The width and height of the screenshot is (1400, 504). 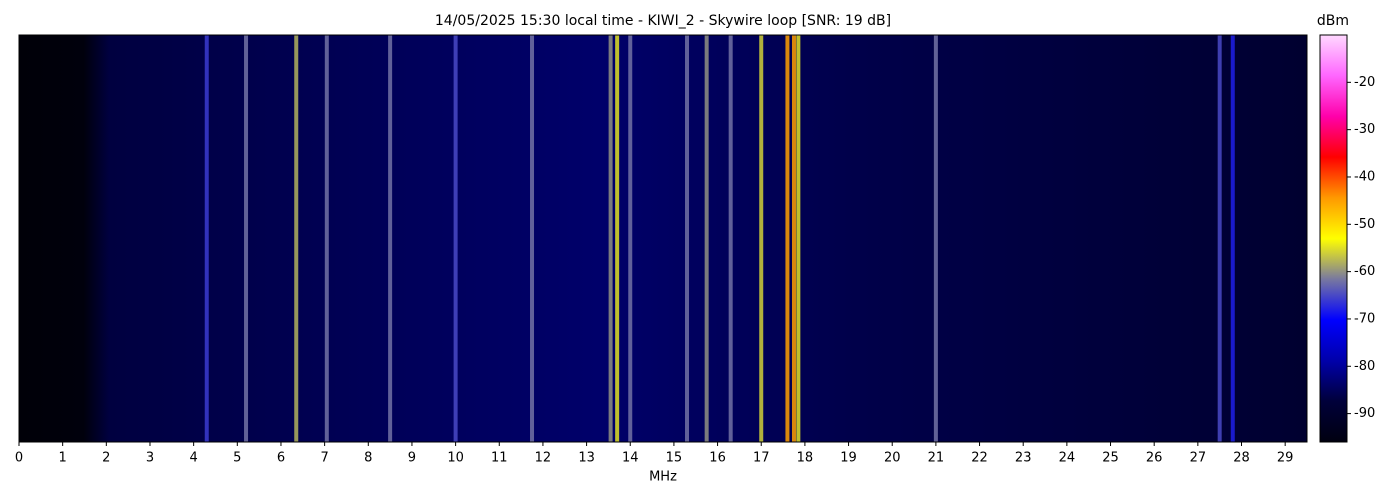 What do you see at coordinates (1364, 318) in the screenshot?
I see `colorbar-tick-label: -70` at bounding box center [1364, 318].